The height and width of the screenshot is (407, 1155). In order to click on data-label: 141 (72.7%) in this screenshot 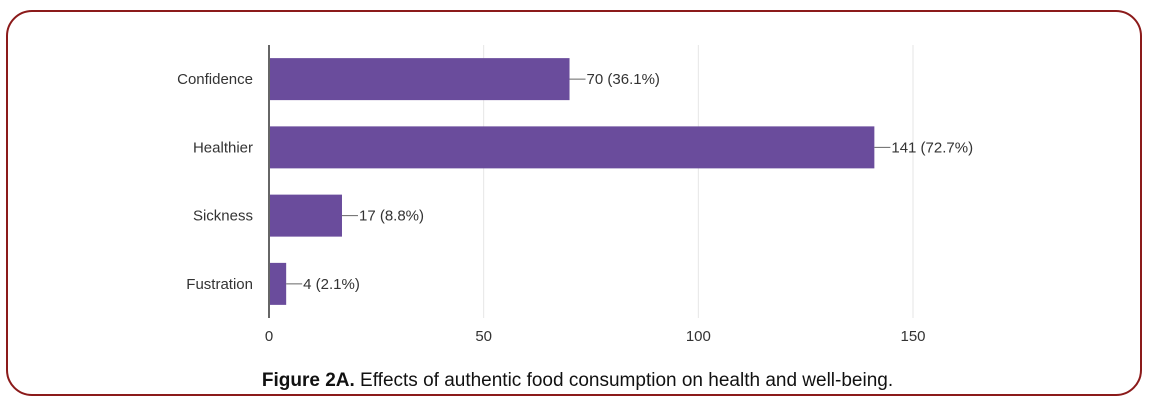, I will do `click(932, 147)`.